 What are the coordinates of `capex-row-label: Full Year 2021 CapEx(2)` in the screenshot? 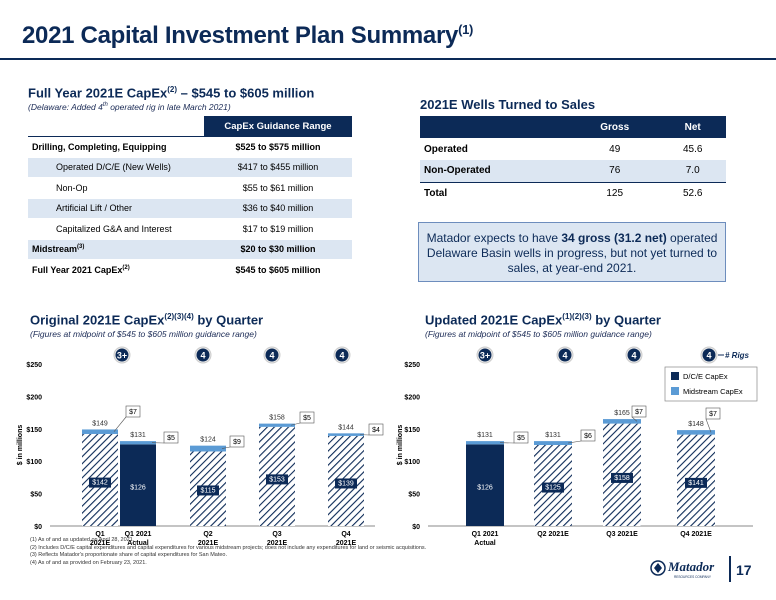 It's located at (116, 270).